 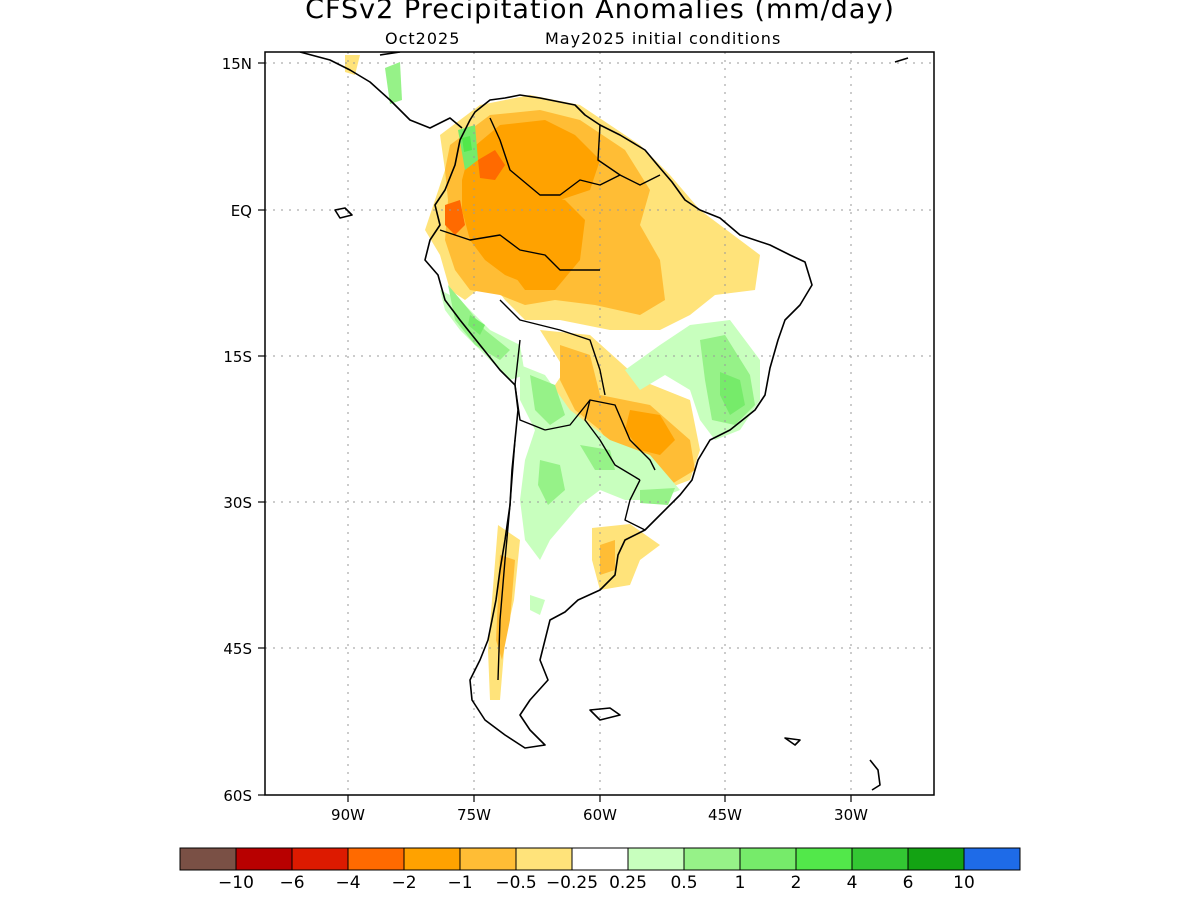 I want to click on lat-label-60s: 60S, so click(x=237, y=796).